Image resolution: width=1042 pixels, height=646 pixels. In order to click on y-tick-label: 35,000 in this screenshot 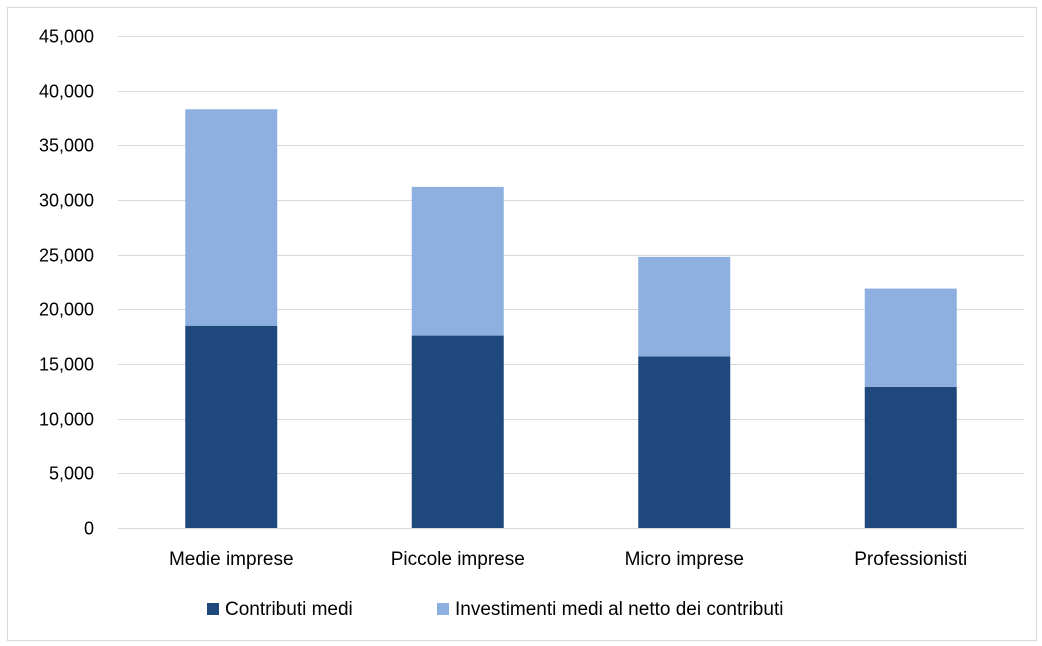, I will do `click(66, 146)`.